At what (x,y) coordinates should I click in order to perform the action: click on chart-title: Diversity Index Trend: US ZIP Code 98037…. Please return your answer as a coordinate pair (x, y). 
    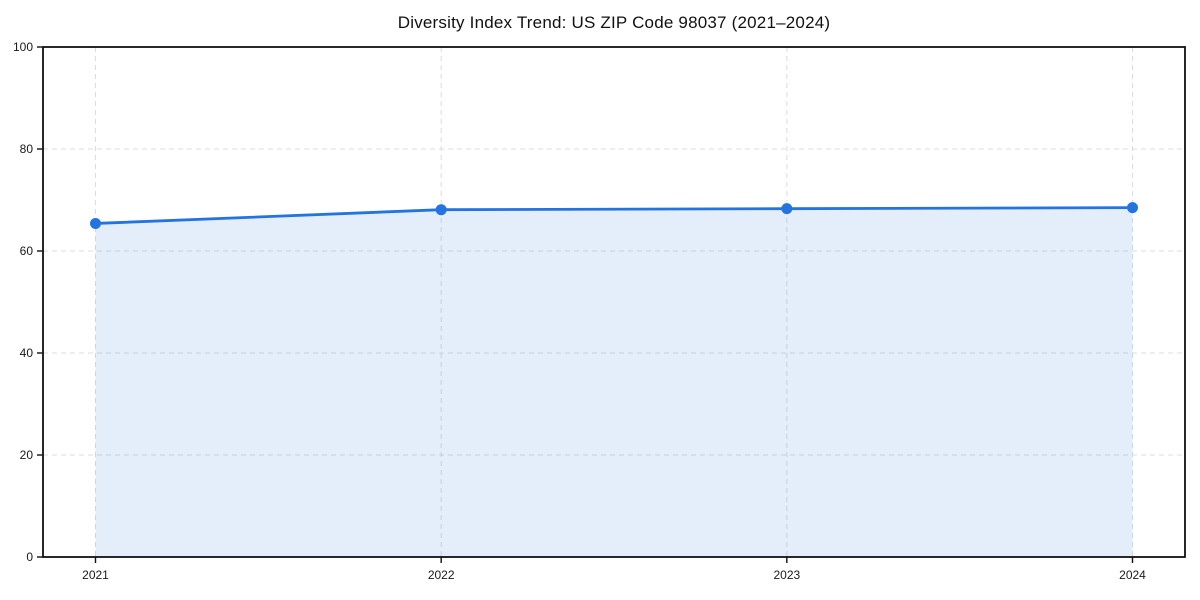
    Looking at the image, I should click on (614, 22).